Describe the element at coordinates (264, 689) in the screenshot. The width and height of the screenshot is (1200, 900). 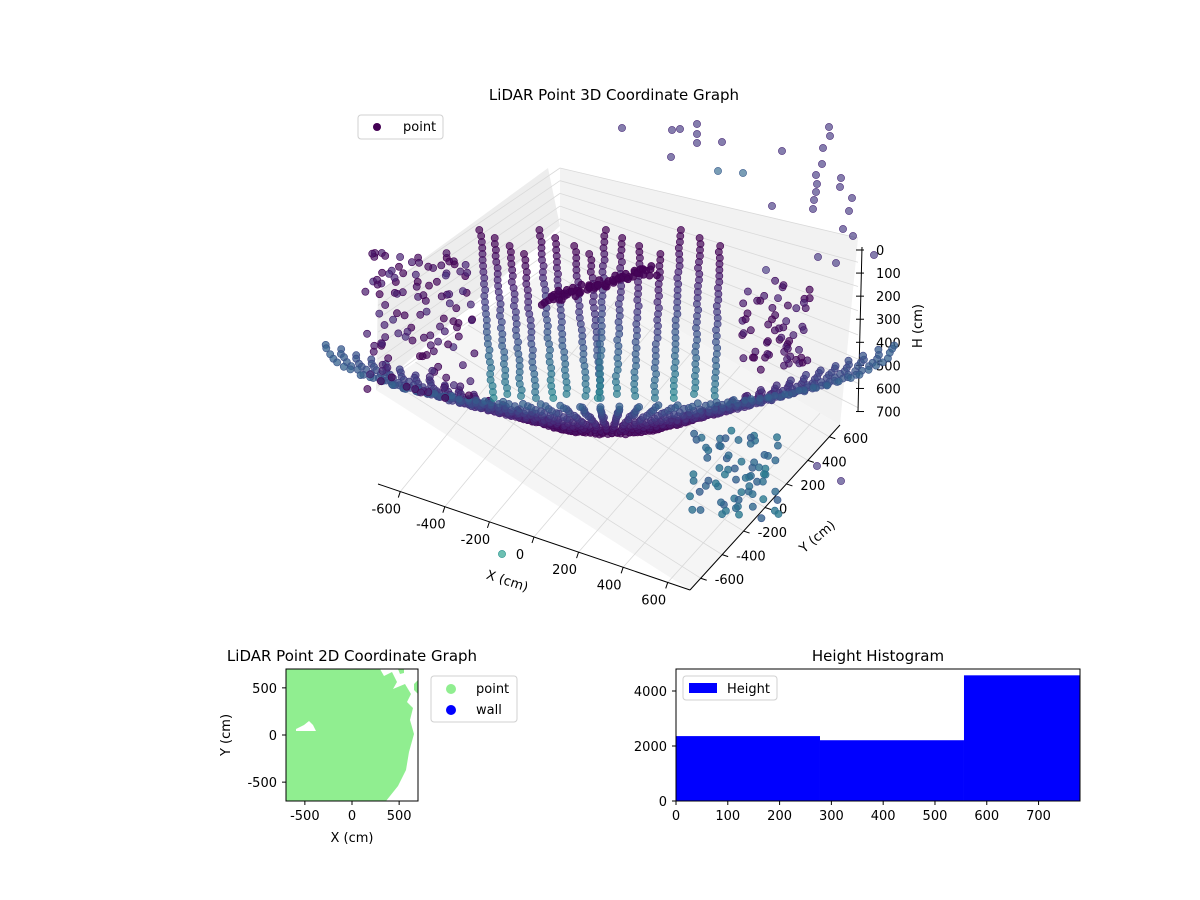
I see `y-tick-label: 500` at that location.